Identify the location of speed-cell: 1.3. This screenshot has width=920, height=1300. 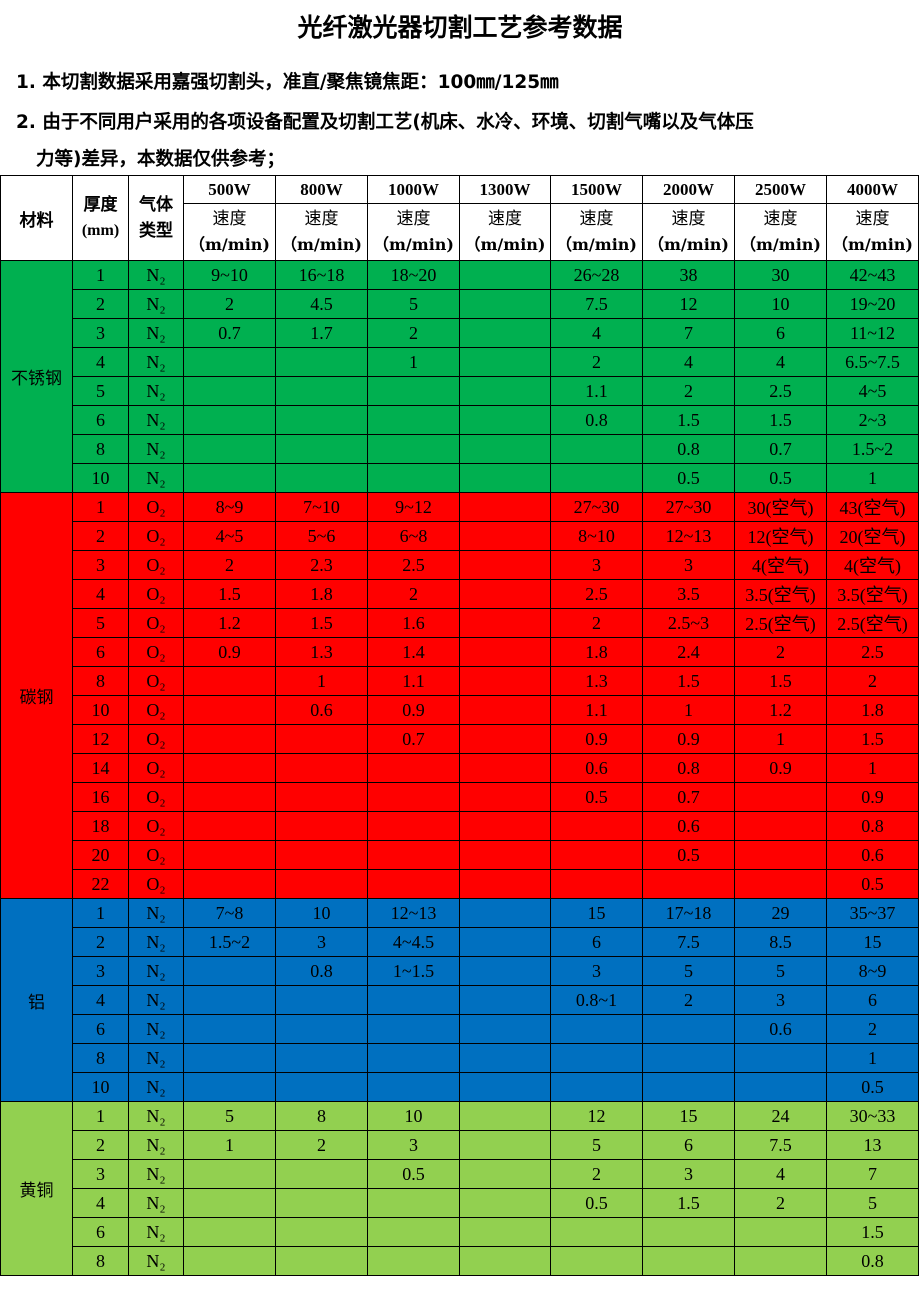
(321, 652).